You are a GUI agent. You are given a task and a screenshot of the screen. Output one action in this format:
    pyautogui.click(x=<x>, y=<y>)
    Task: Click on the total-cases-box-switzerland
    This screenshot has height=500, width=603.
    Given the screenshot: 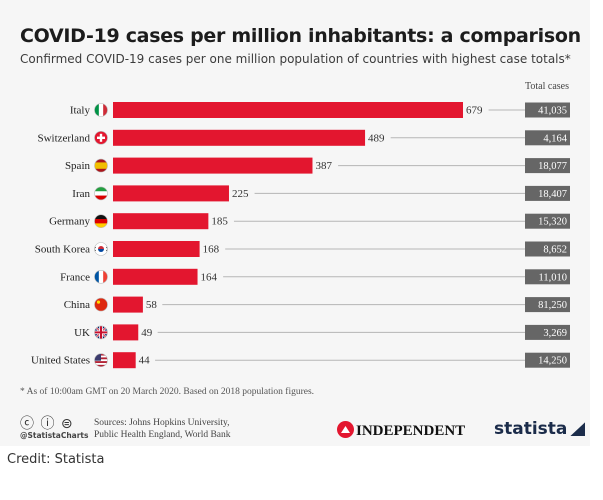 What is the action you would take?
    pyautogui.click(x=547, y=138)
    